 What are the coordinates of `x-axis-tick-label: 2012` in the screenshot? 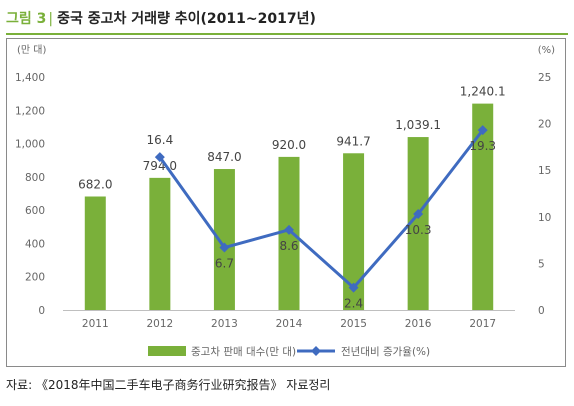 It's located at (159, 324).